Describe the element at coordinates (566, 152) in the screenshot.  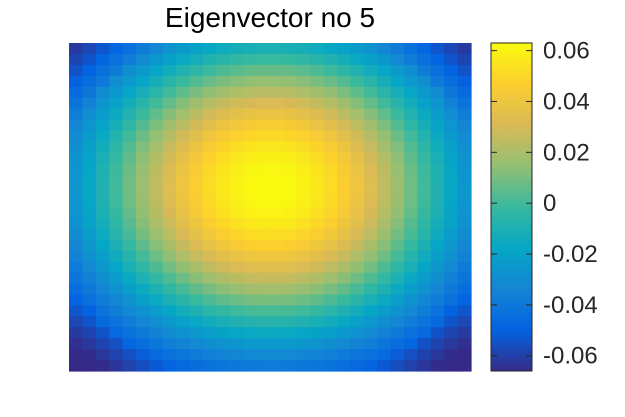
I see `colorbar-tick-label: 0.02` at that location.